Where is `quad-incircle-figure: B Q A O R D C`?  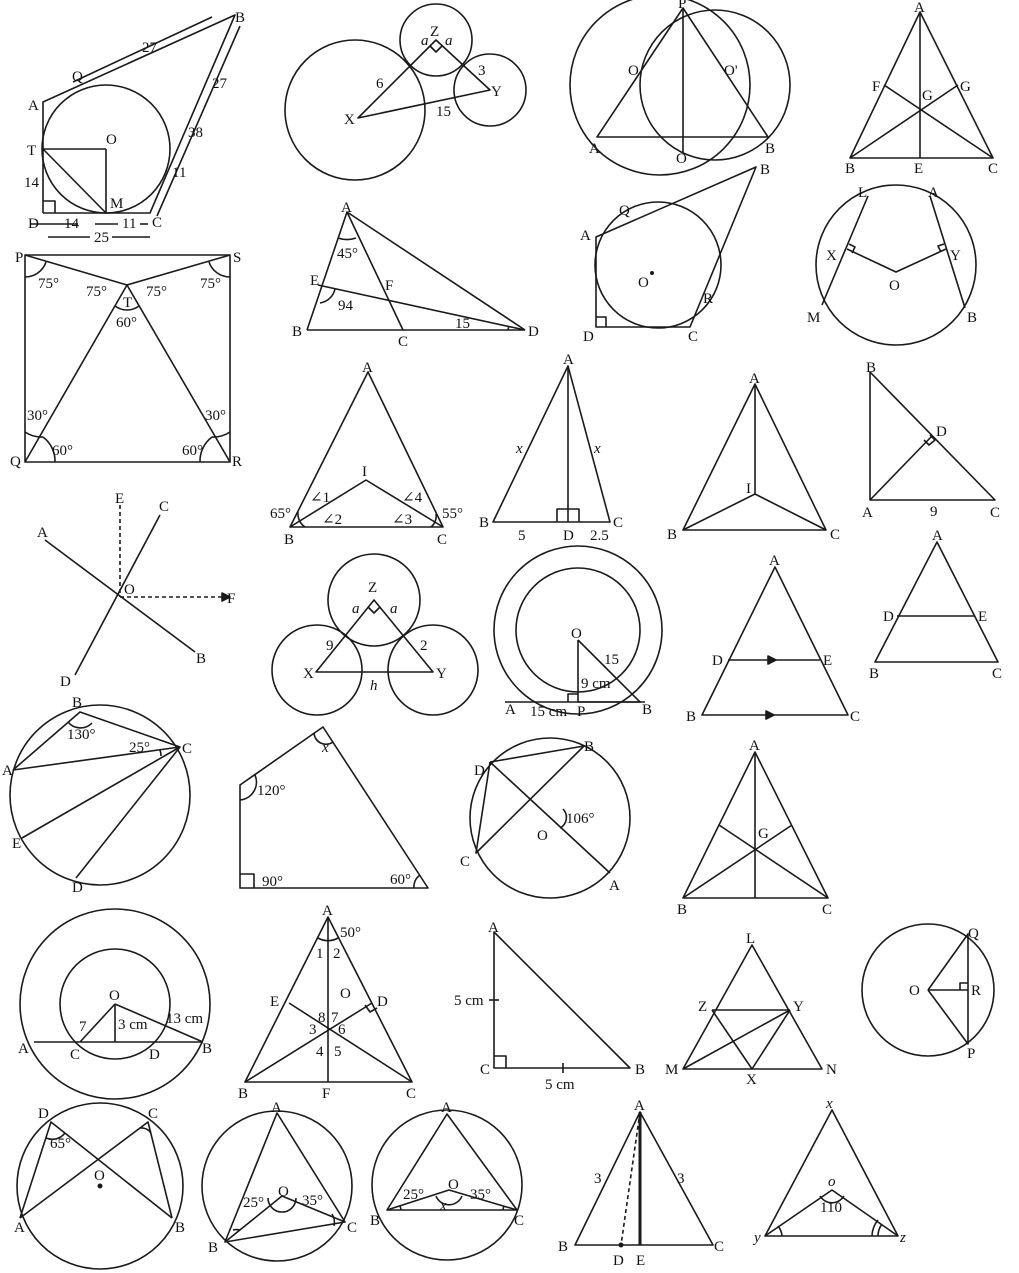 quad-incircle-figure: B Q A O R D C is located at coordinates (675, 253).